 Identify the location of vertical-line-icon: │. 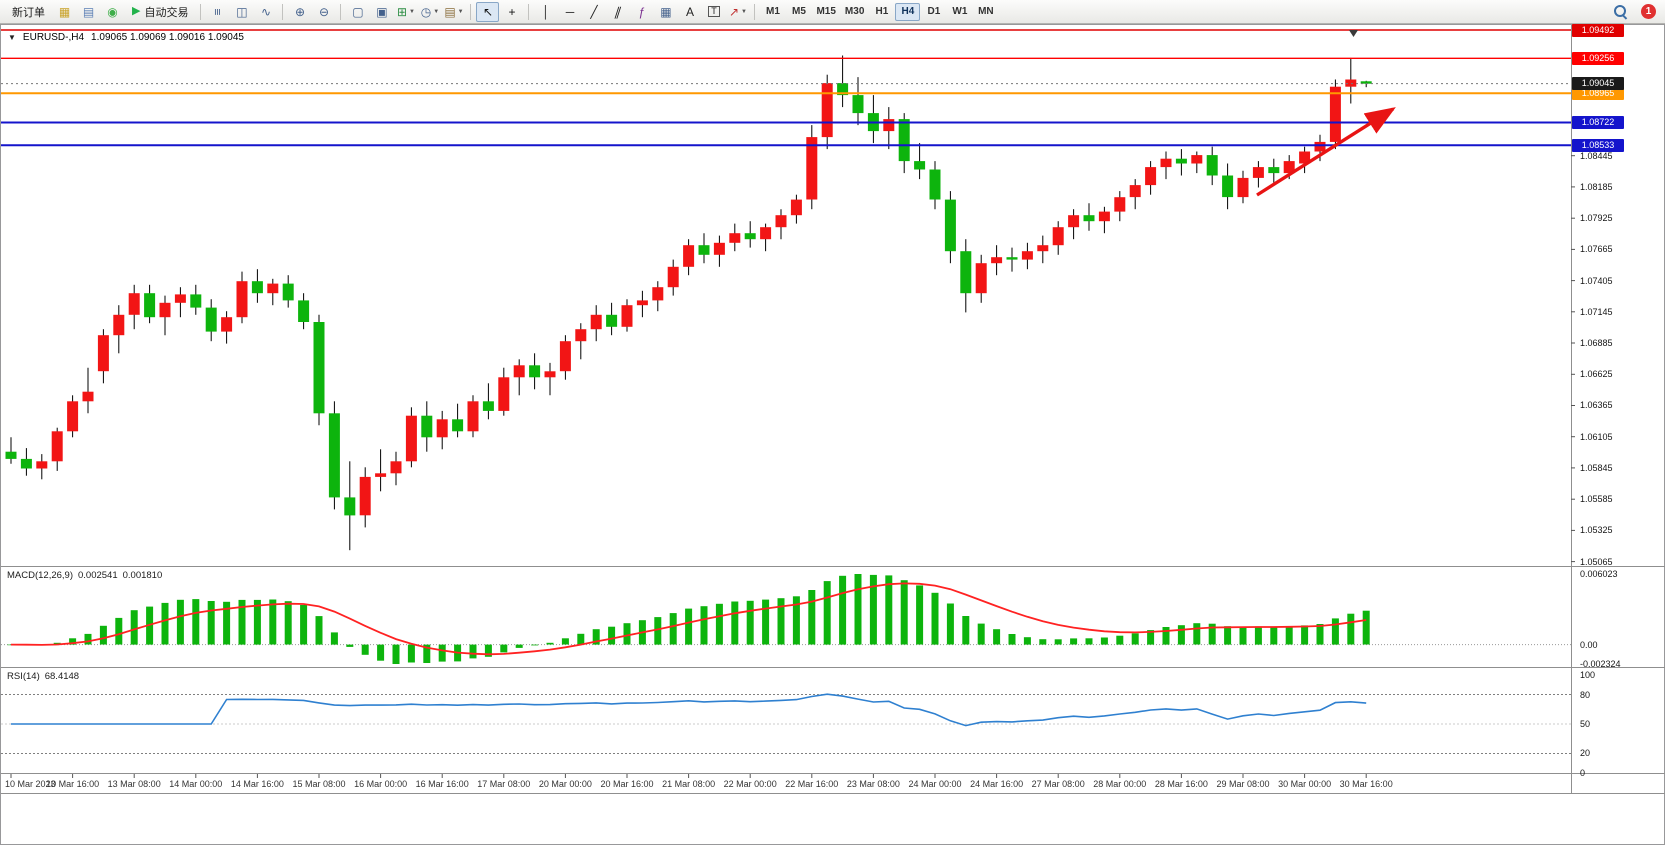
(545, 12).